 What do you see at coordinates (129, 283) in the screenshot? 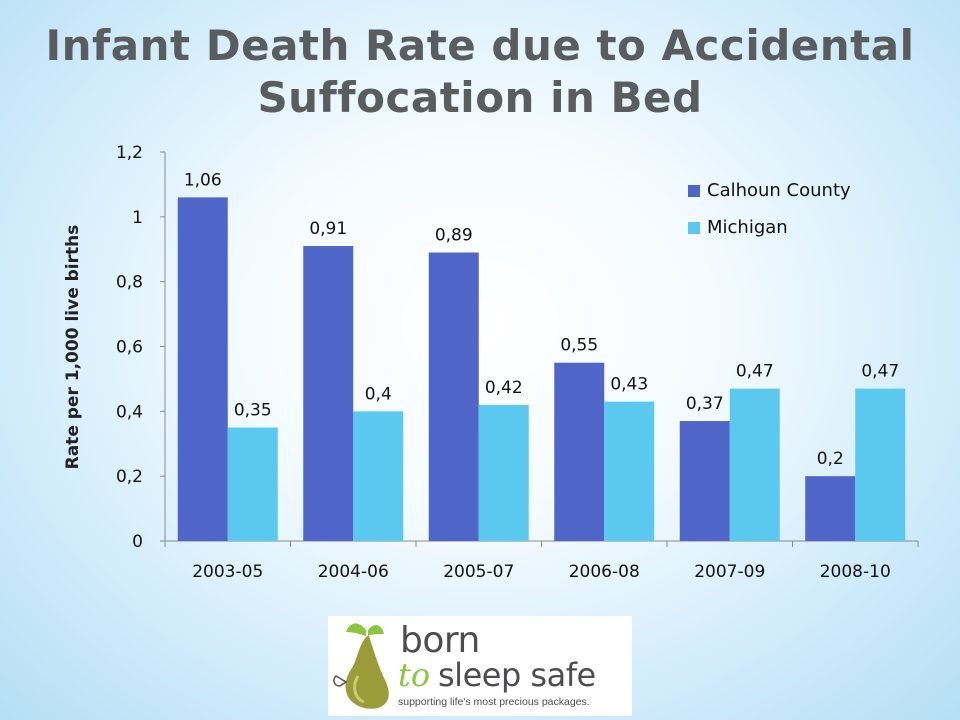
I see `y-tick-label: 0,8` at bounding box center [129, 283].